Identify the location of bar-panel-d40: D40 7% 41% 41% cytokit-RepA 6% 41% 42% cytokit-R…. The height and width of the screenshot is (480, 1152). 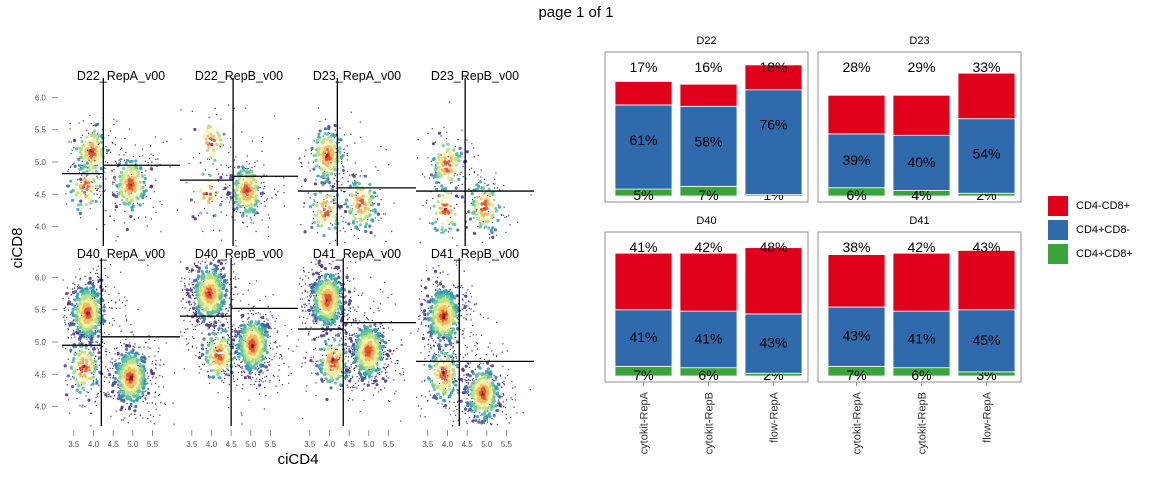
(706, 334).